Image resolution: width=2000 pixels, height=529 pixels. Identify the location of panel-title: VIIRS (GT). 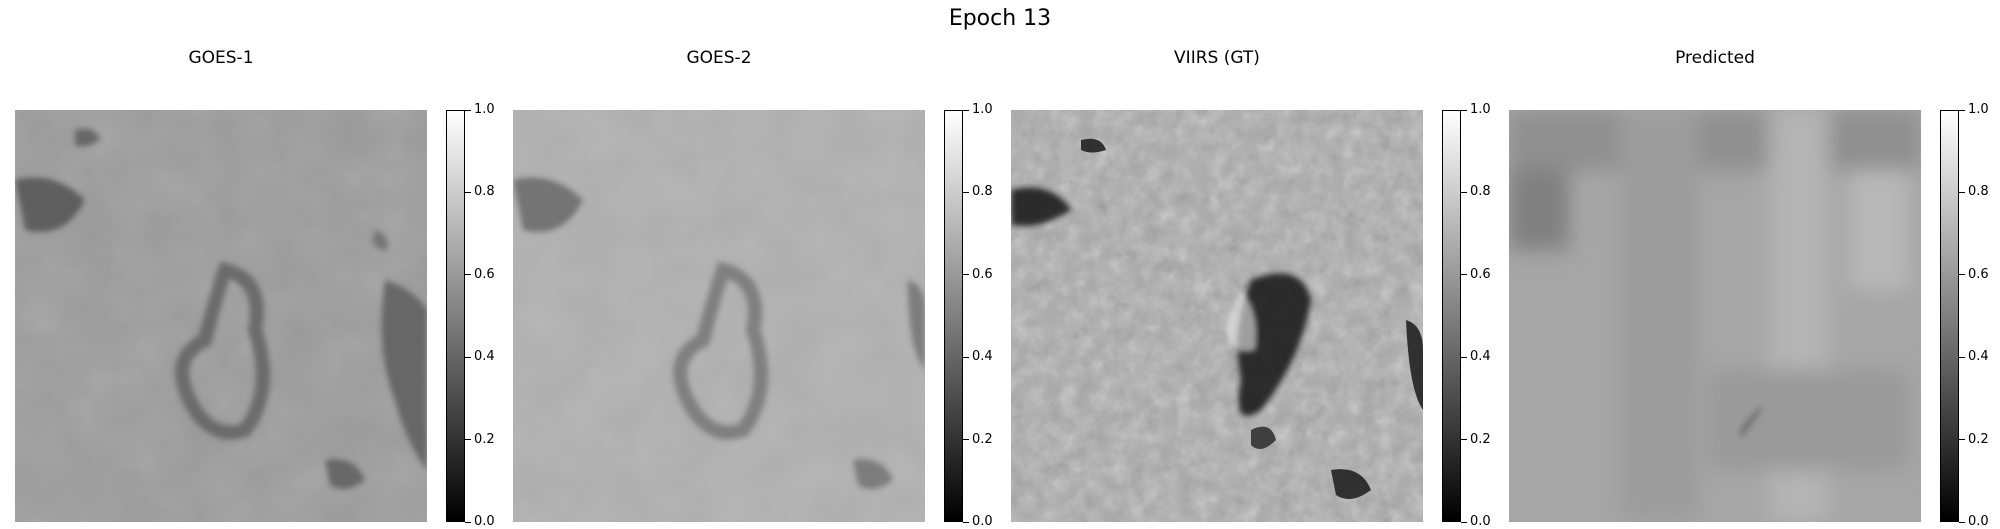
(1217, 58).